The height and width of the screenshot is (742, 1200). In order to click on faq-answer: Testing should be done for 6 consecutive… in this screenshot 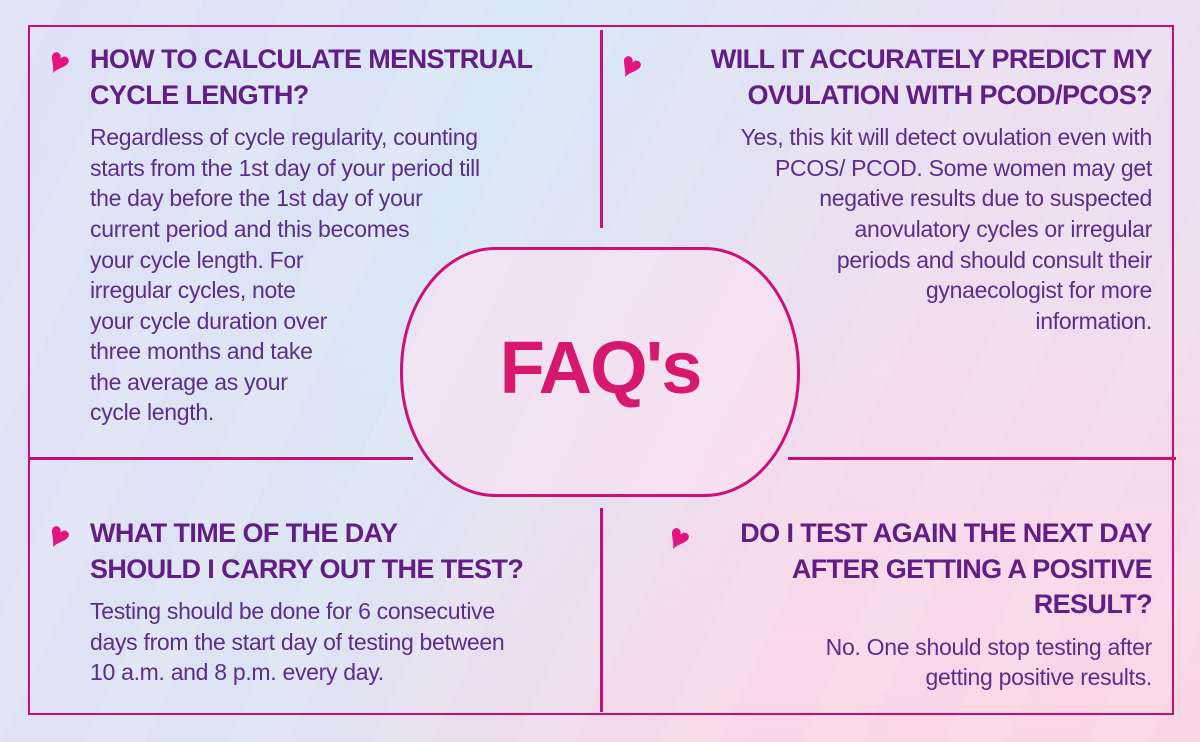, I will do `click(297, 642)`.